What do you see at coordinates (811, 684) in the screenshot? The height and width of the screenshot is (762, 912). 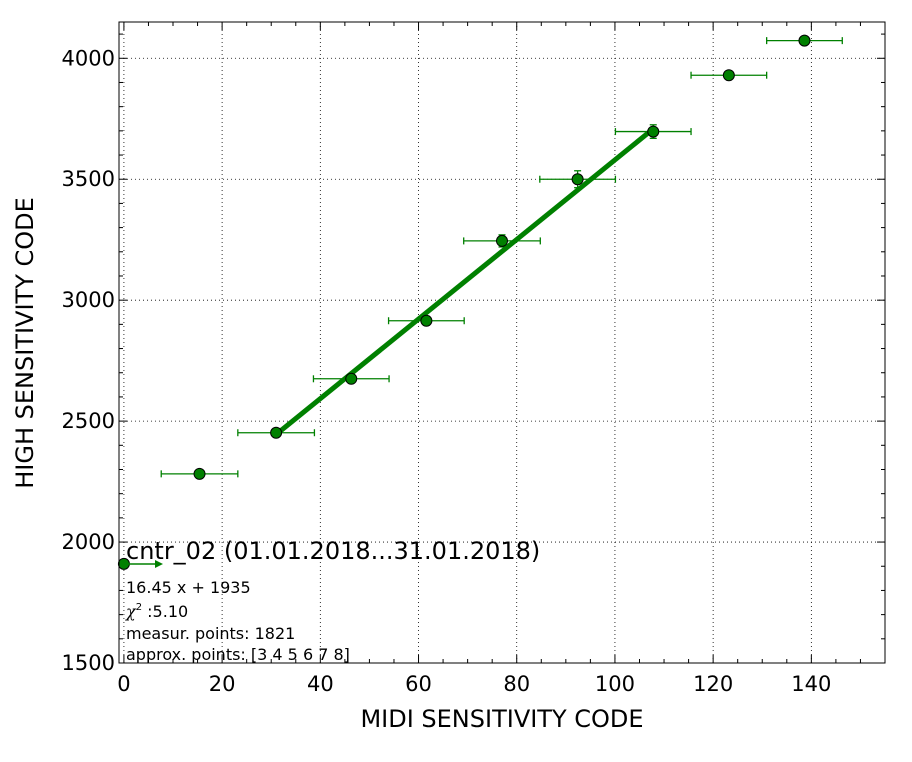 I see `x-tick-label: 140` at bounding box center [811, 684].